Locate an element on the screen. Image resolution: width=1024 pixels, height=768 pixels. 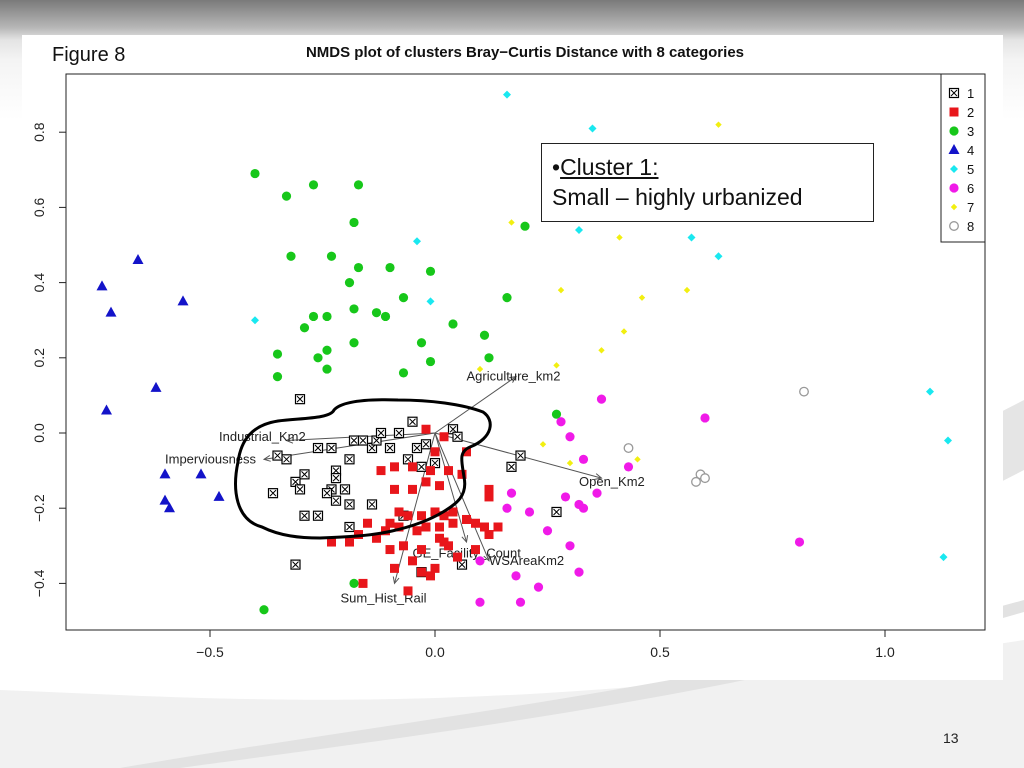
vector-label: Sum_Hist_Rail is located at coordinates (384, 597).